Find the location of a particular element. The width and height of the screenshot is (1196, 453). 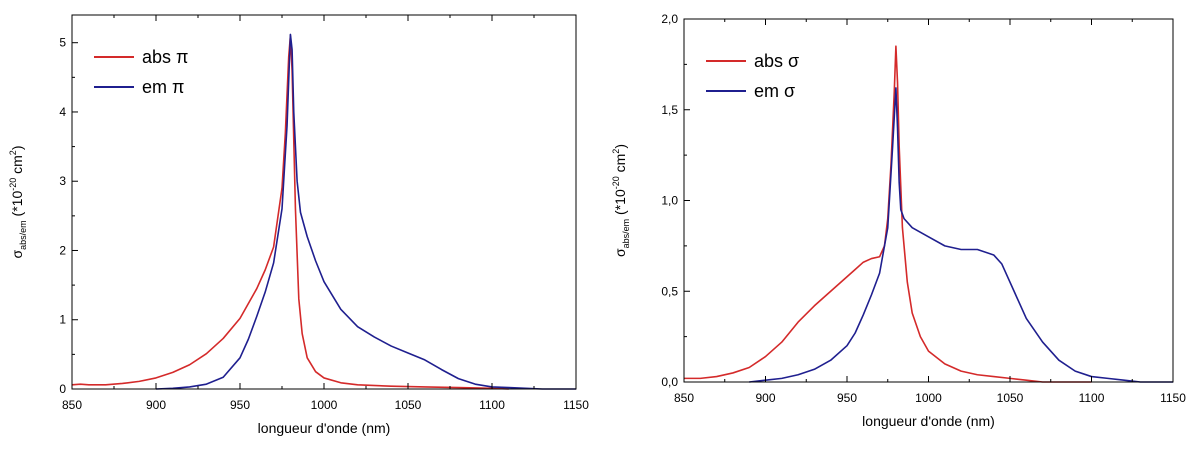

y-tick-label: 3 is located at coordinates (62, 181).